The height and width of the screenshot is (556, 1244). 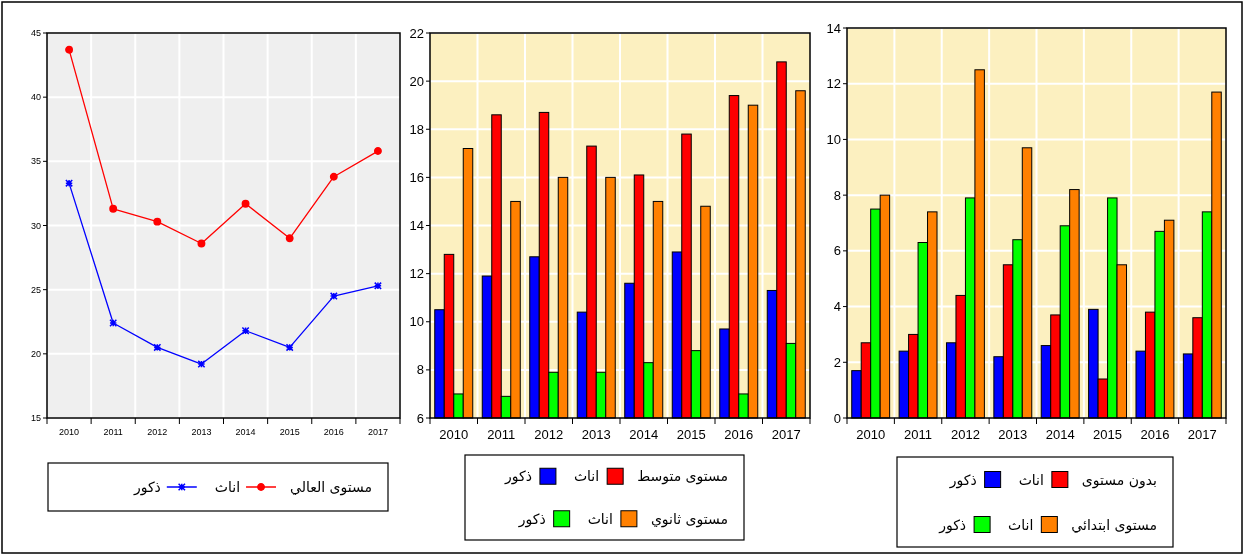 I want to click on y-tick-label: 22, so click(x=416, y=33).